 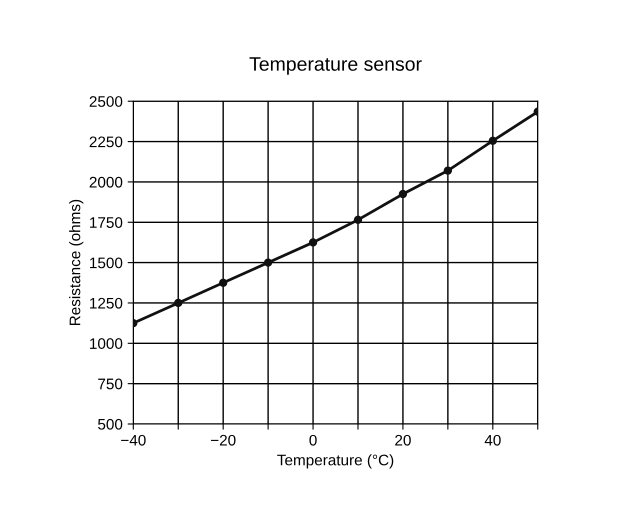 What do you see at coordinates (110, 384) in the screenshot?
I see `y-tick-label: 750` at bounding box center [110, 384].